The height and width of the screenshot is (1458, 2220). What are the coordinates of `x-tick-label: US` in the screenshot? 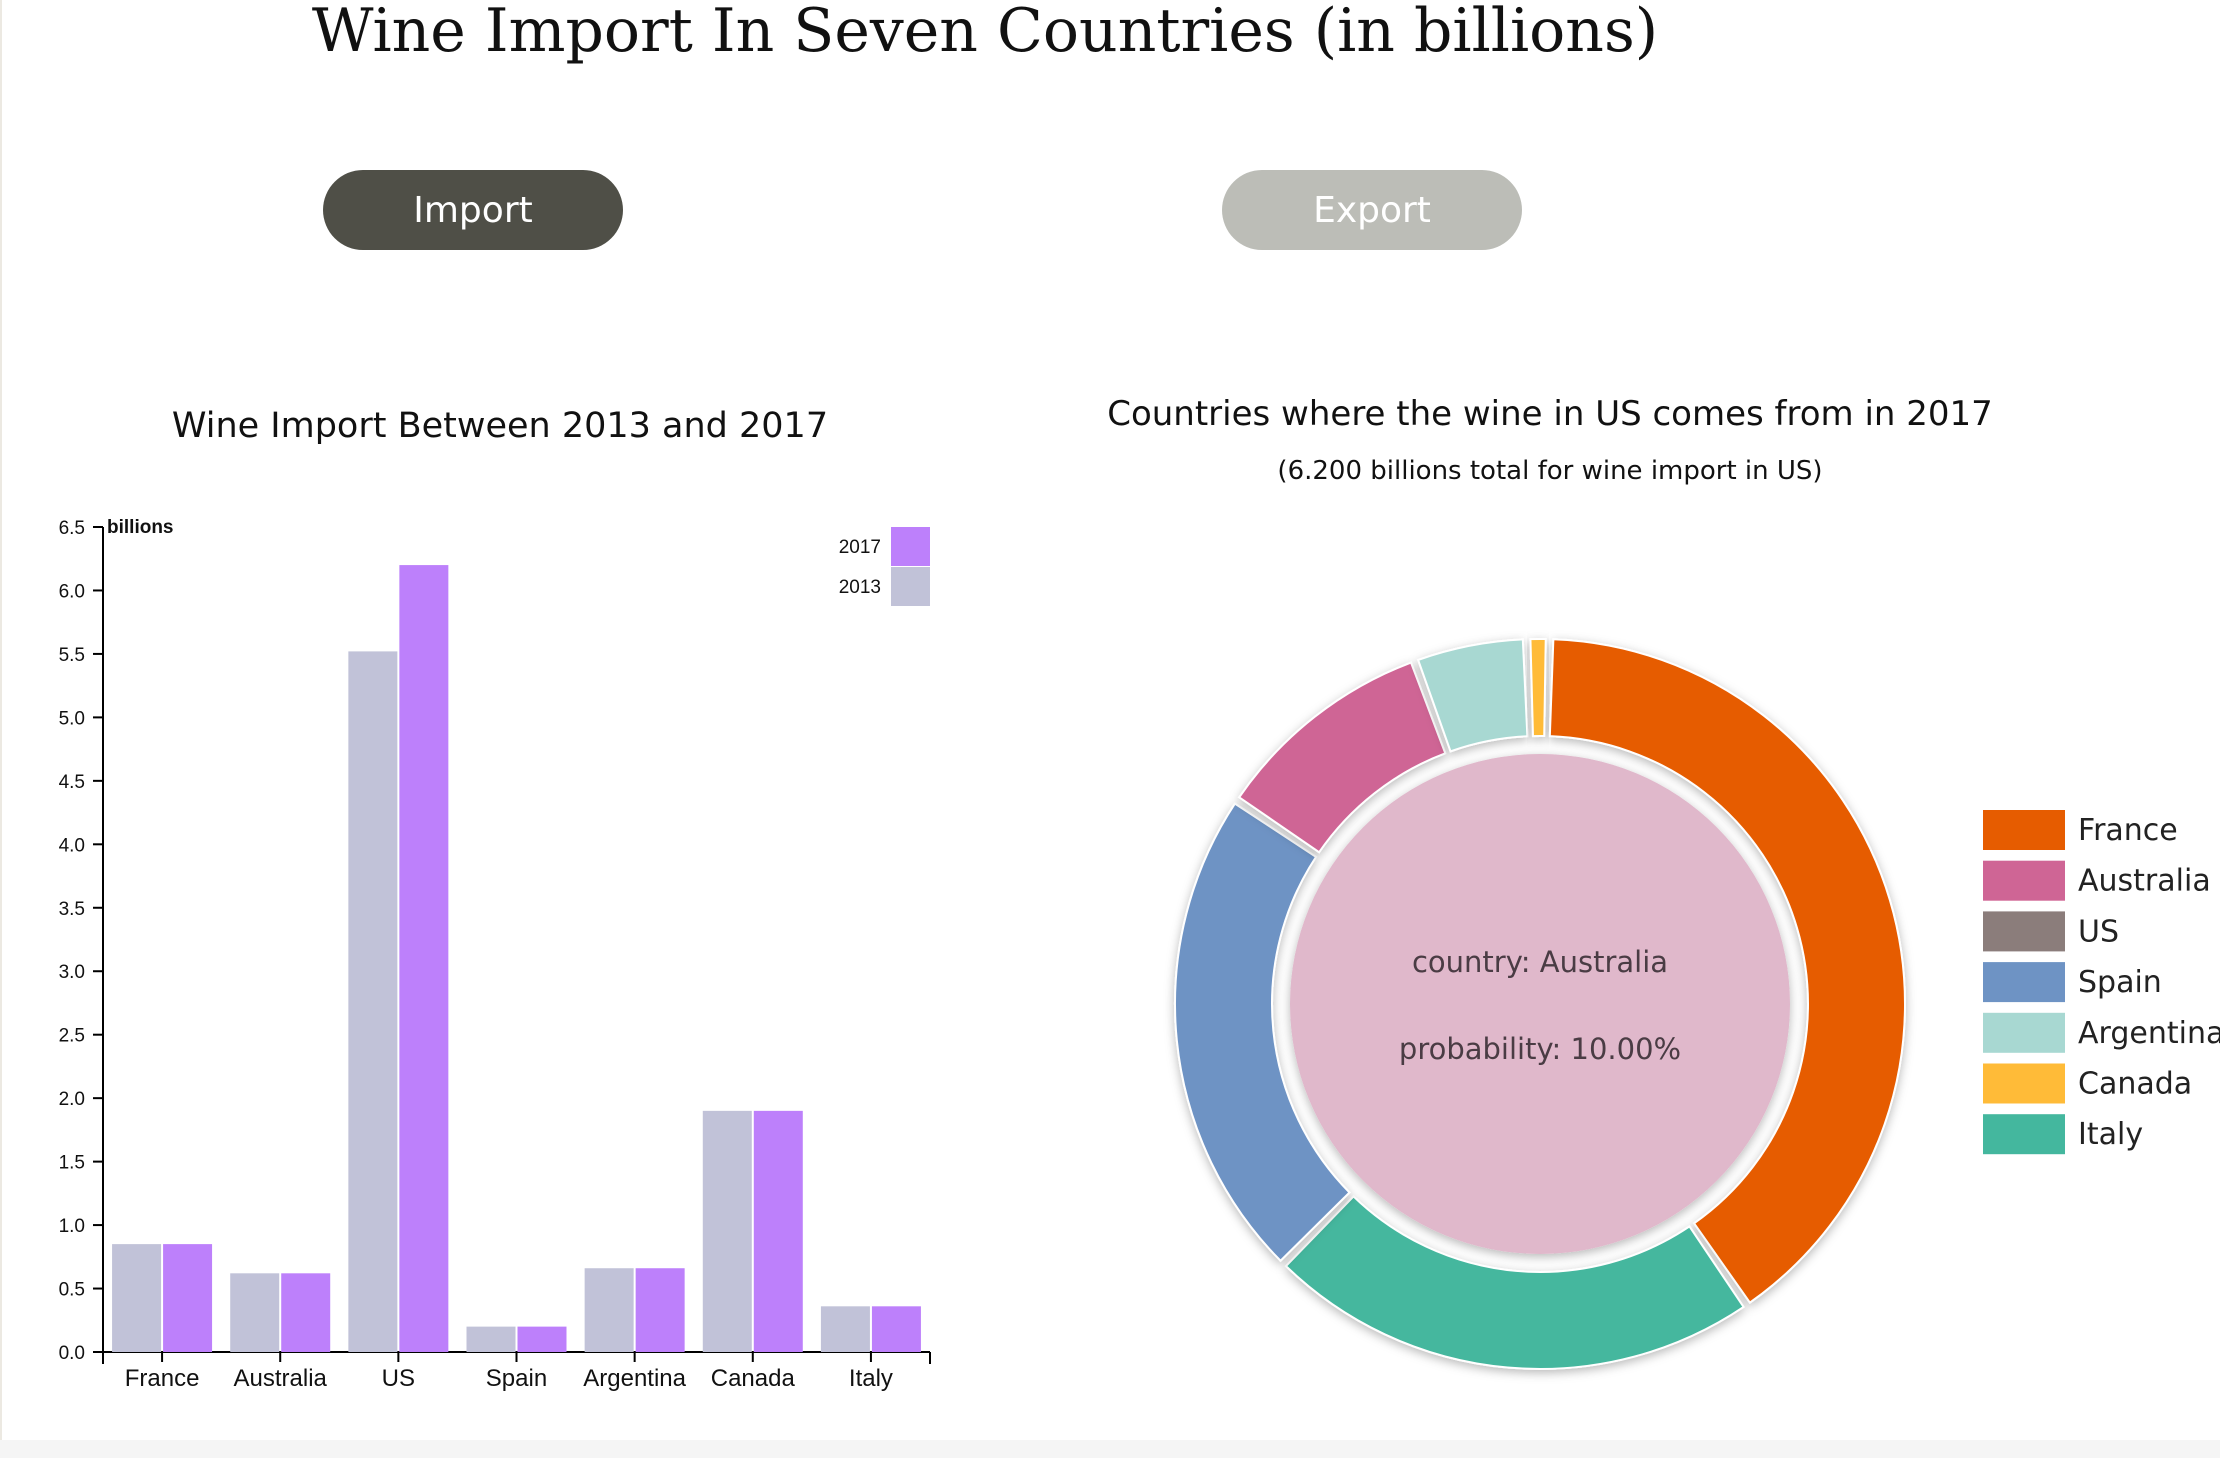 It's located at (398, 1378).